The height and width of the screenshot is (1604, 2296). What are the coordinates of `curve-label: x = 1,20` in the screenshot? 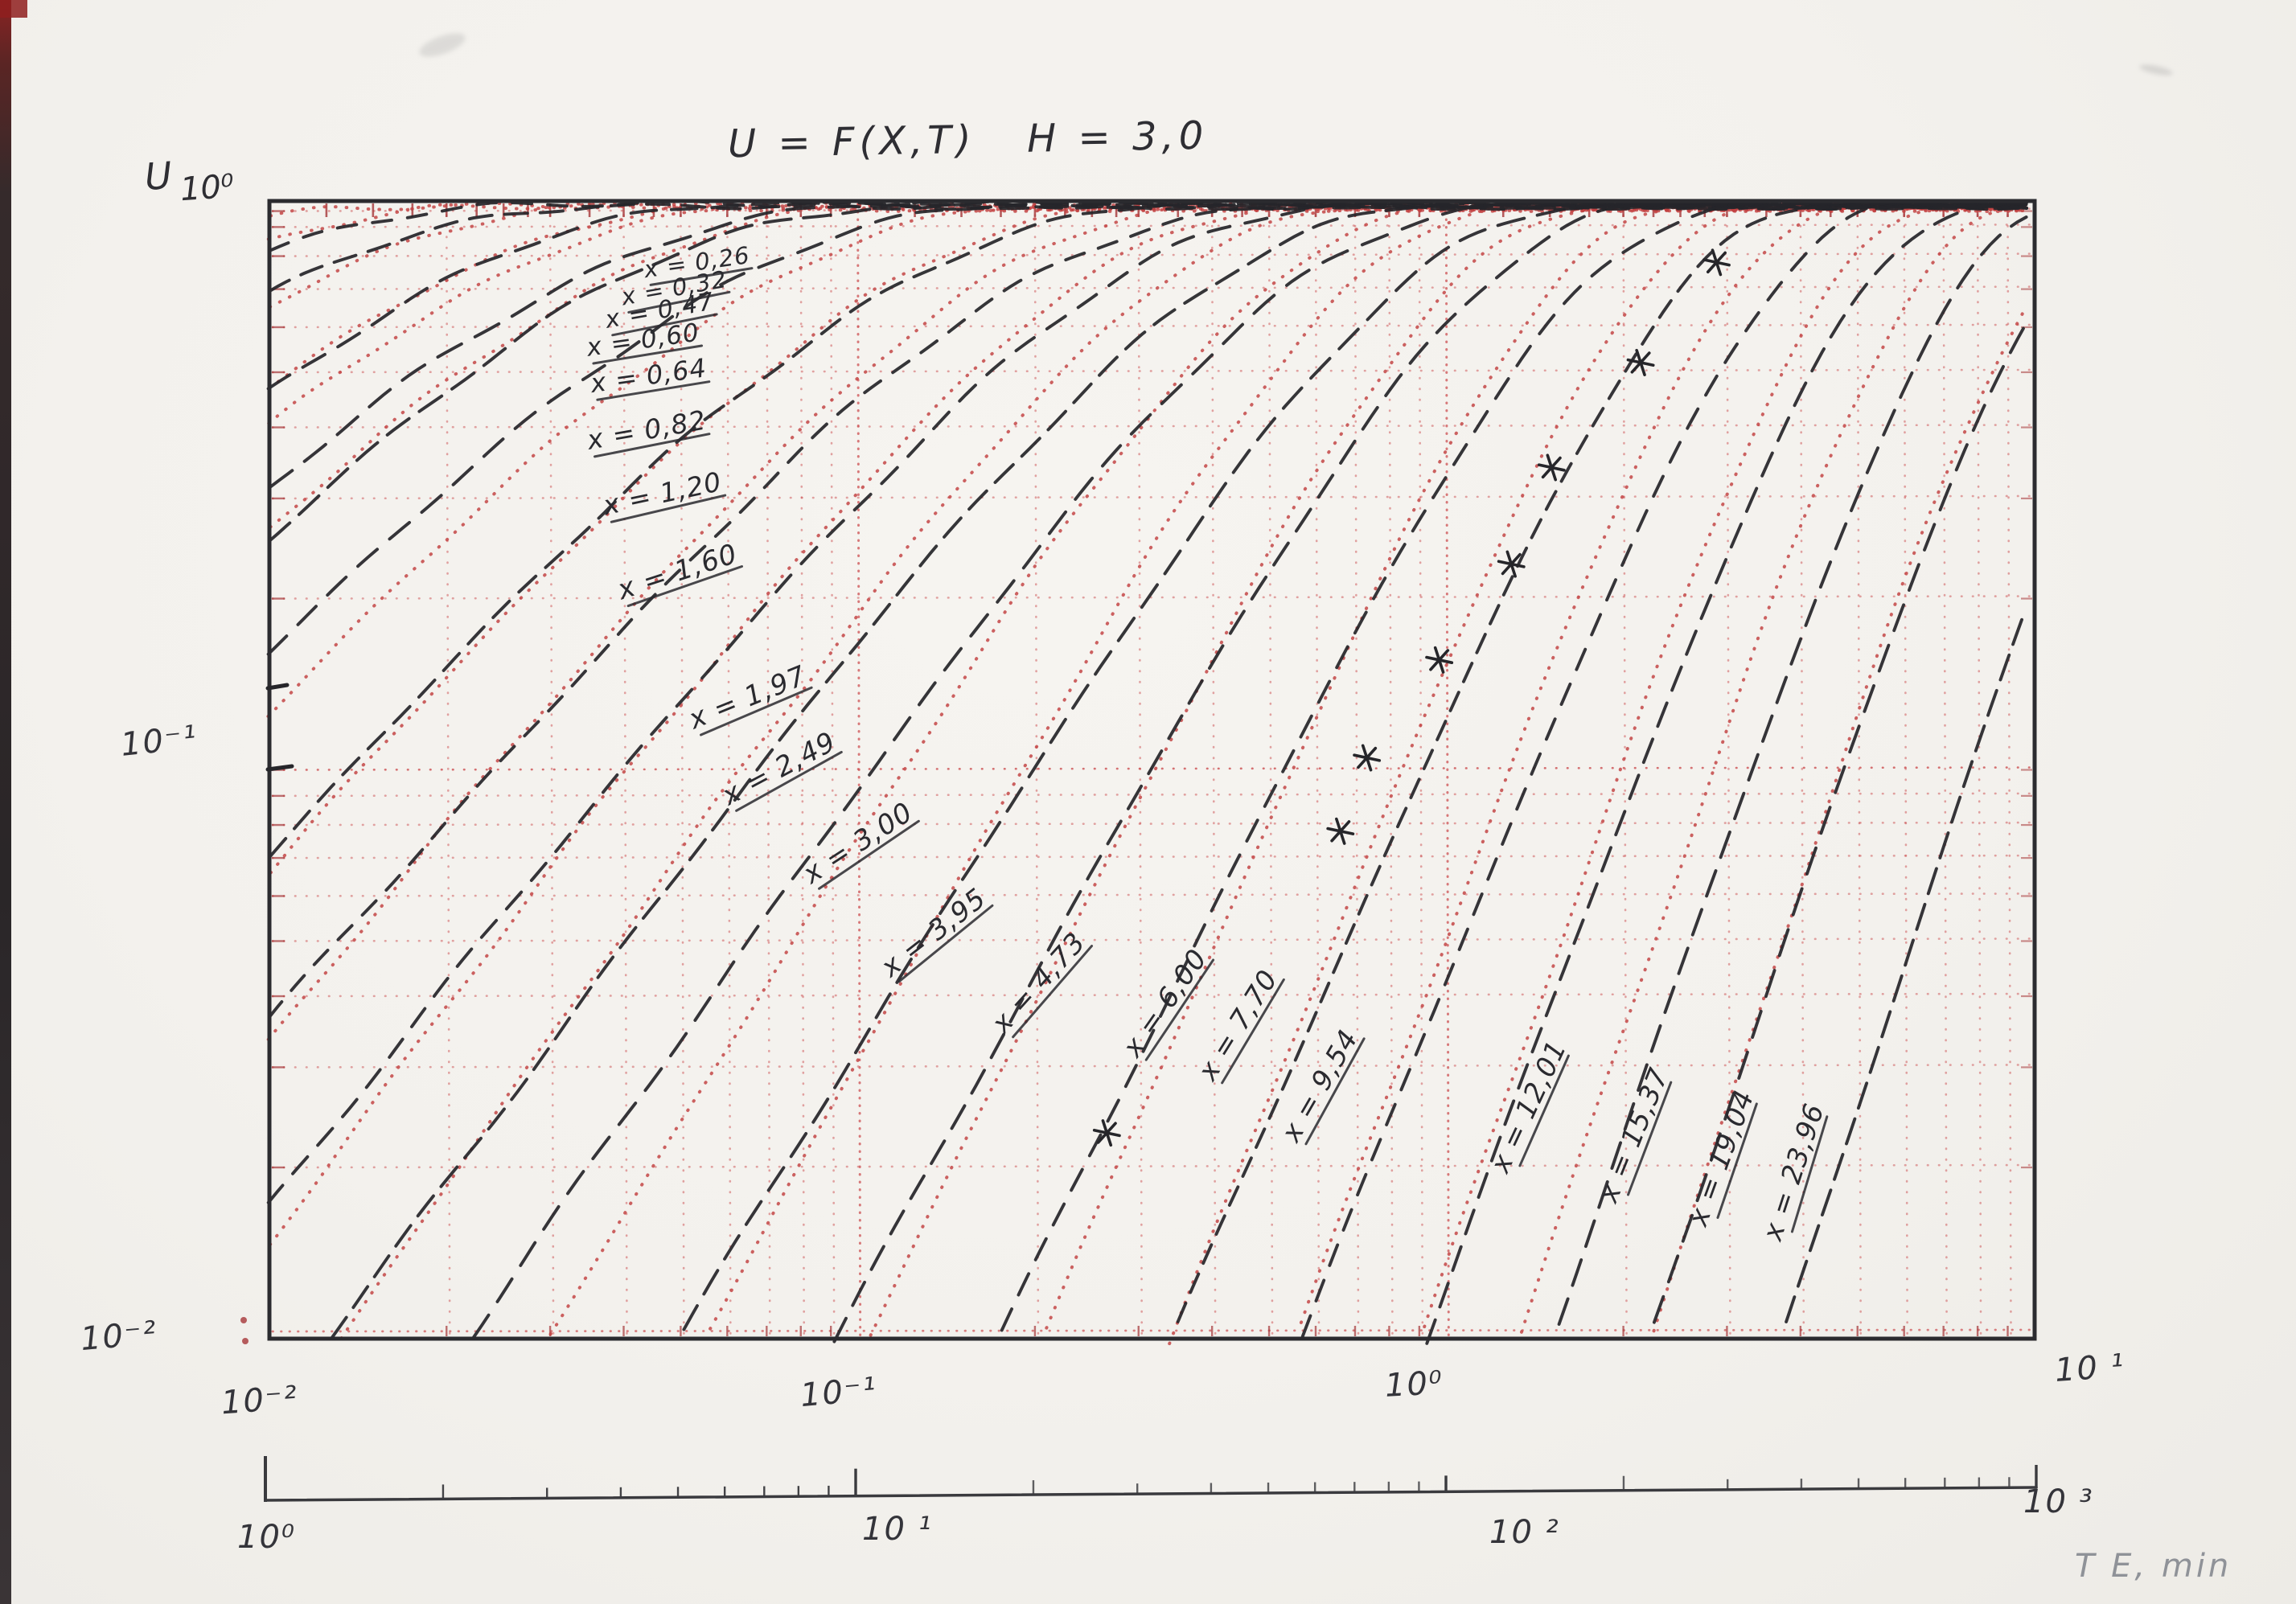 It's located at (663, 495).